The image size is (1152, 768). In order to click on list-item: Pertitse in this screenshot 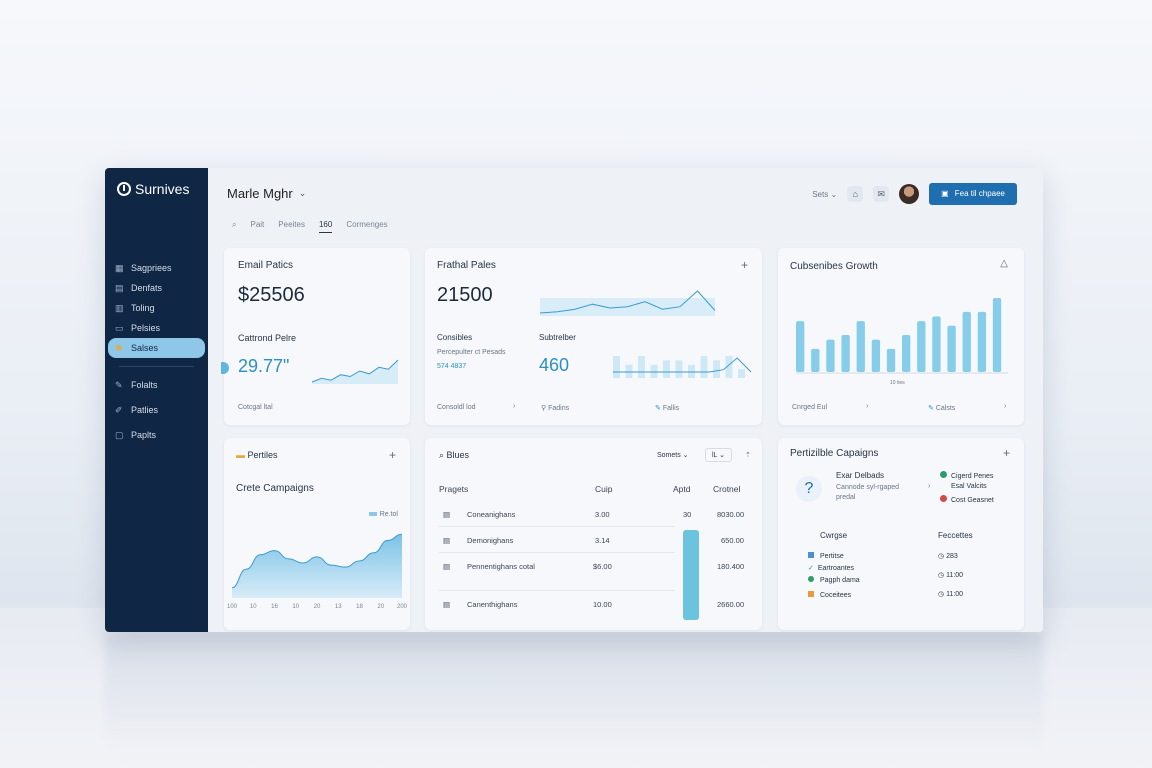, I will do `click(826, 556)`.